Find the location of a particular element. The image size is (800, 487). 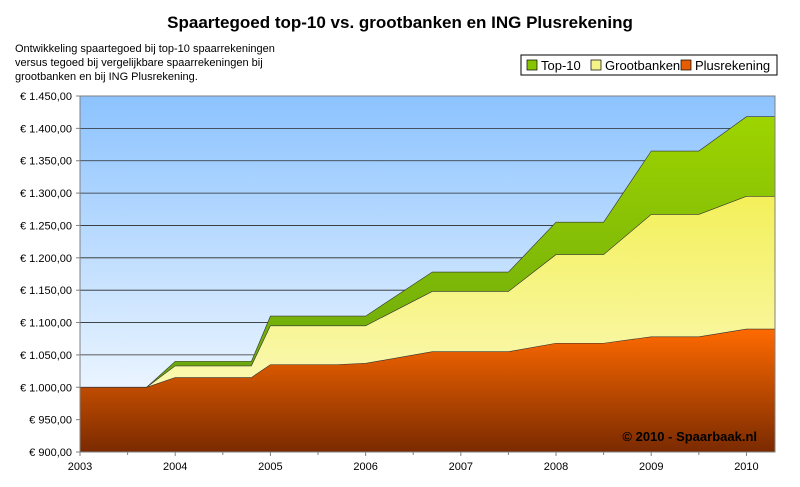

x-tick-label: 2010 is located at coordinates (746, 467).